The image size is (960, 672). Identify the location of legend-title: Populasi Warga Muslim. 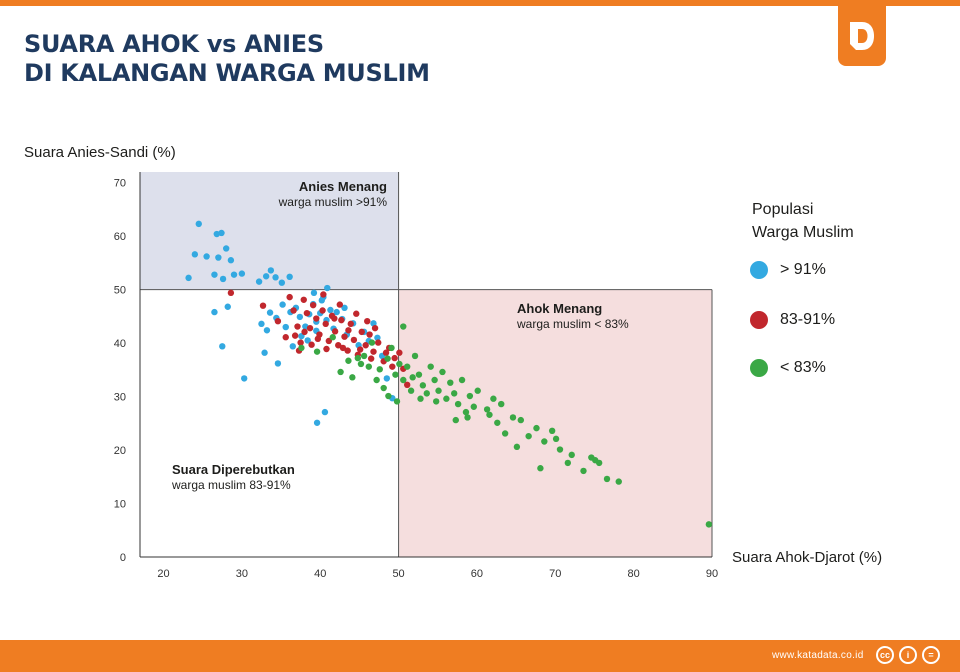
(803, 221).